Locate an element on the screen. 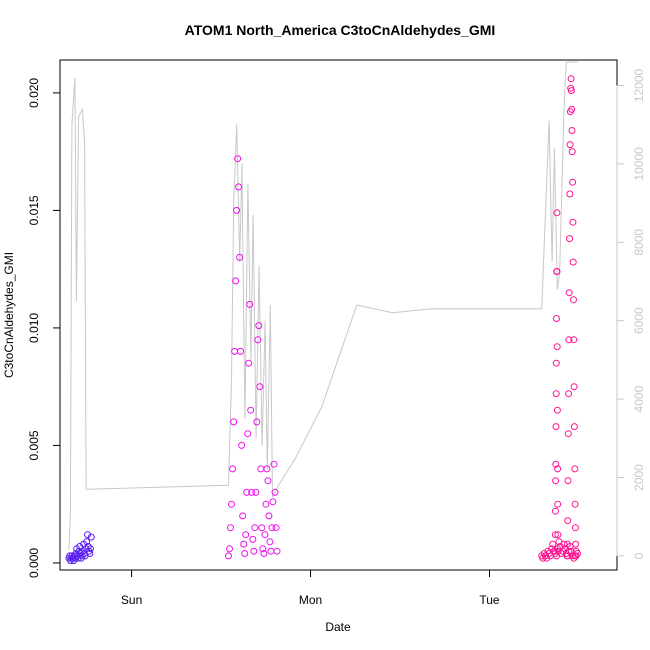  x-tick-label-0: Sun is located at coordinates (131, 600).